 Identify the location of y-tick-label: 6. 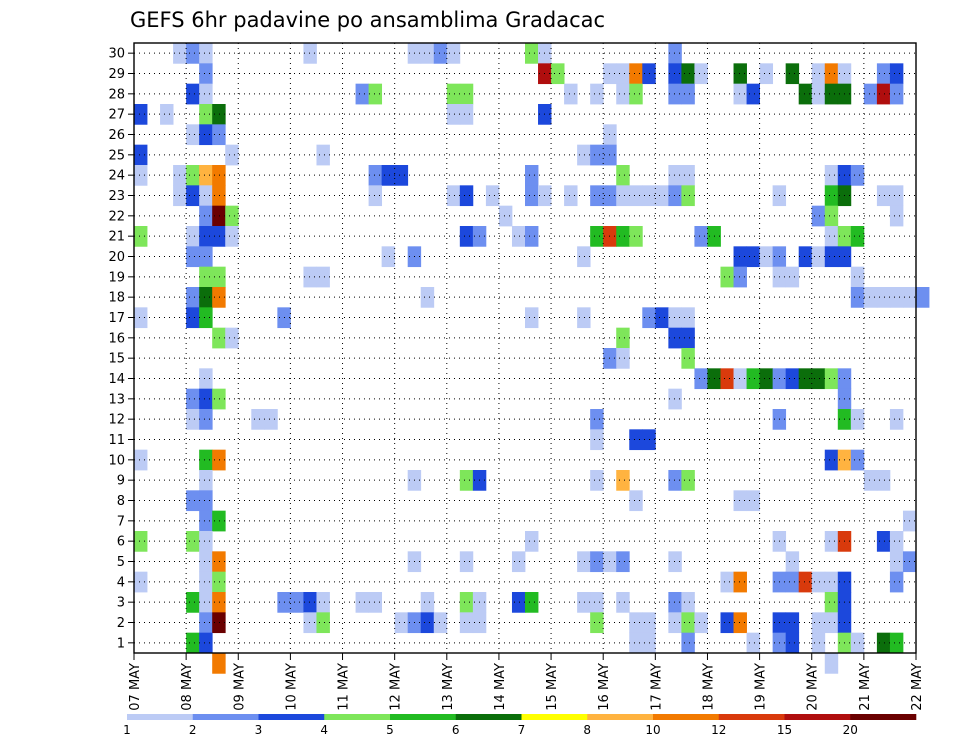
(121, 542).